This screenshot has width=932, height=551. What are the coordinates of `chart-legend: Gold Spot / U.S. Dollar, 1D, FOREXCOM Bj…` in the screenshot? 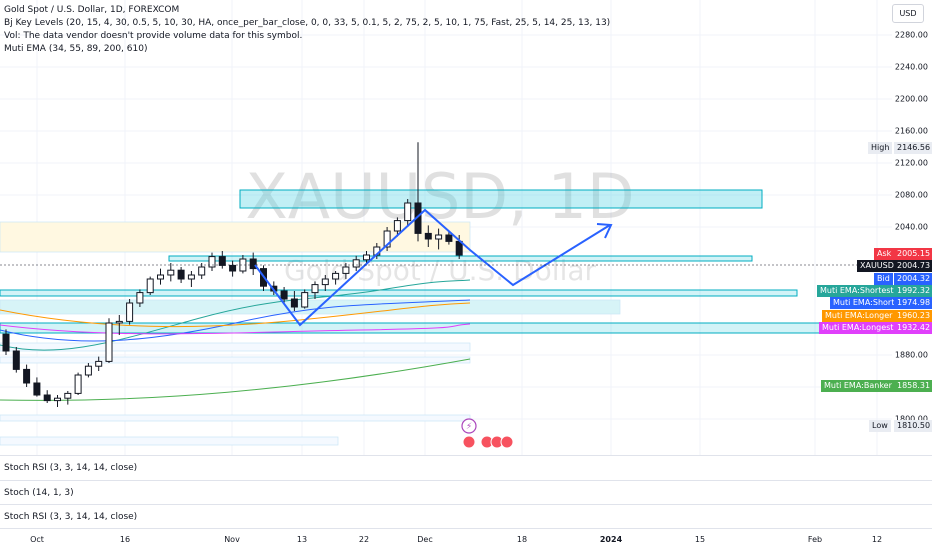 It's located at (307, 30).